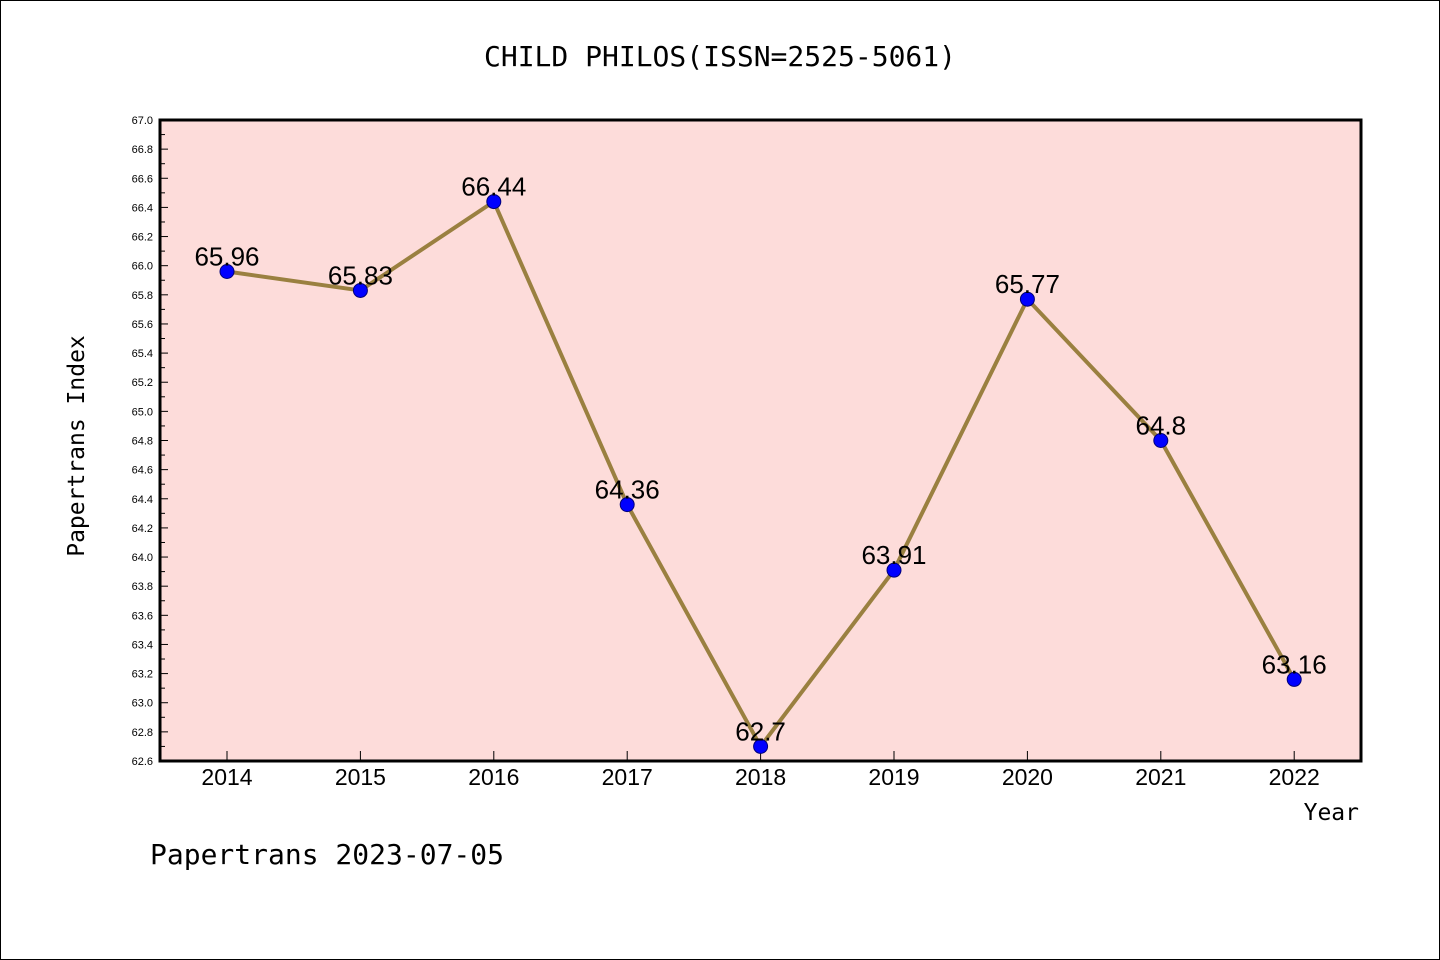 Image resolution: width=1440 pixels, height=960 pixels. What do you see at coordinates (142, 442) in the screenshot?
I see `y-tick-label: 64.8` at bounding box center [142, 442].